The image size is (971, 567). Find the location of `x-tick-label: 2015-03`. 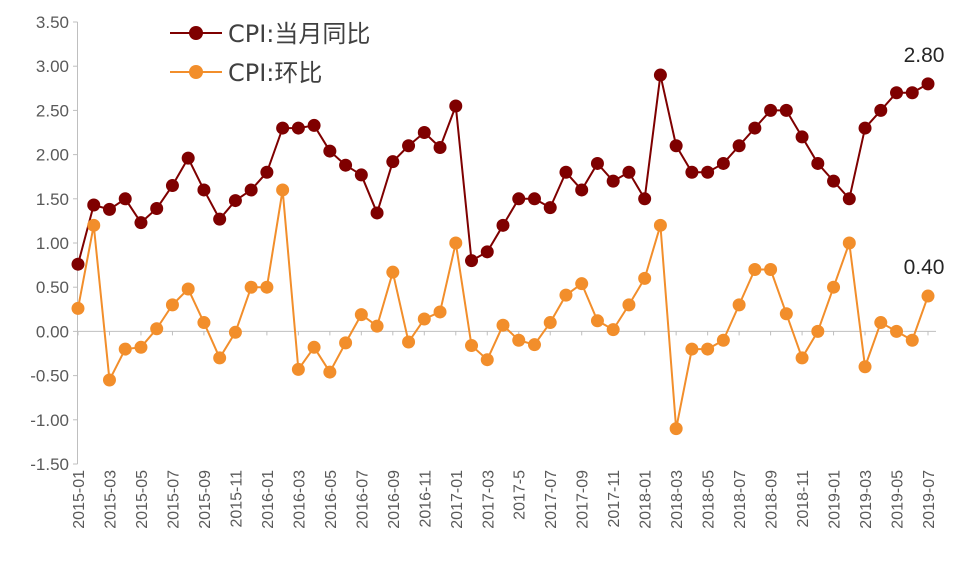

x-tick-label: 2015-03 is located at coordinates (110, 499).